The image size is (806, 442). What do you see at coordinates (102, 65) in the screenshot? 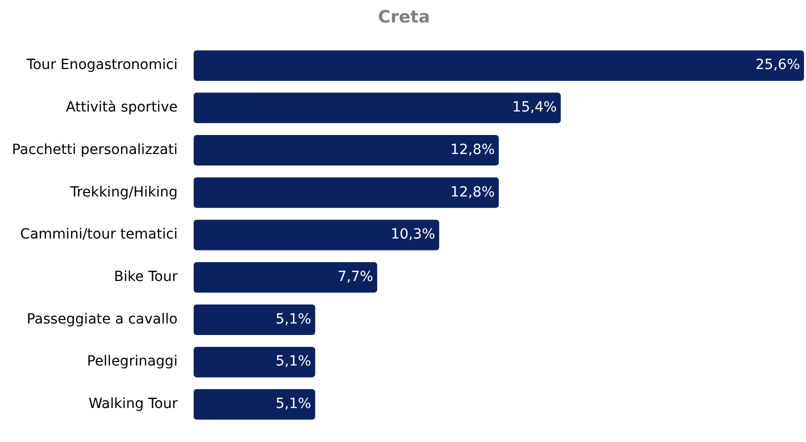
I see `y-tick-label: Tour Enogastronomici` at bounding box center [102, 65].